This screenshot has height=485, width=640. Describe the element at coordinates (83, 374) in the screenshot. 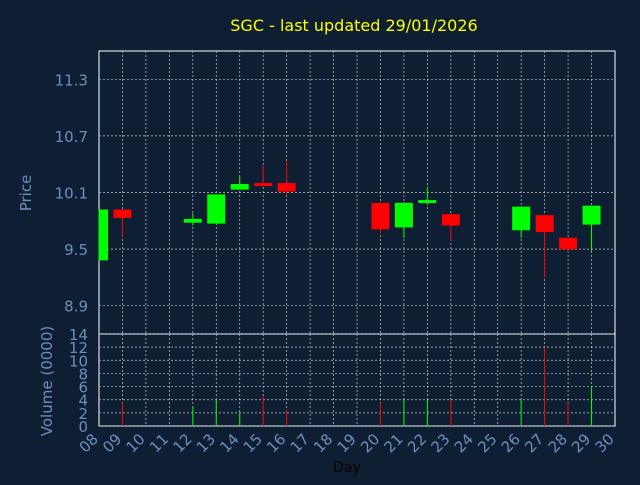

I see `volume-tick-label: 8` at that location.